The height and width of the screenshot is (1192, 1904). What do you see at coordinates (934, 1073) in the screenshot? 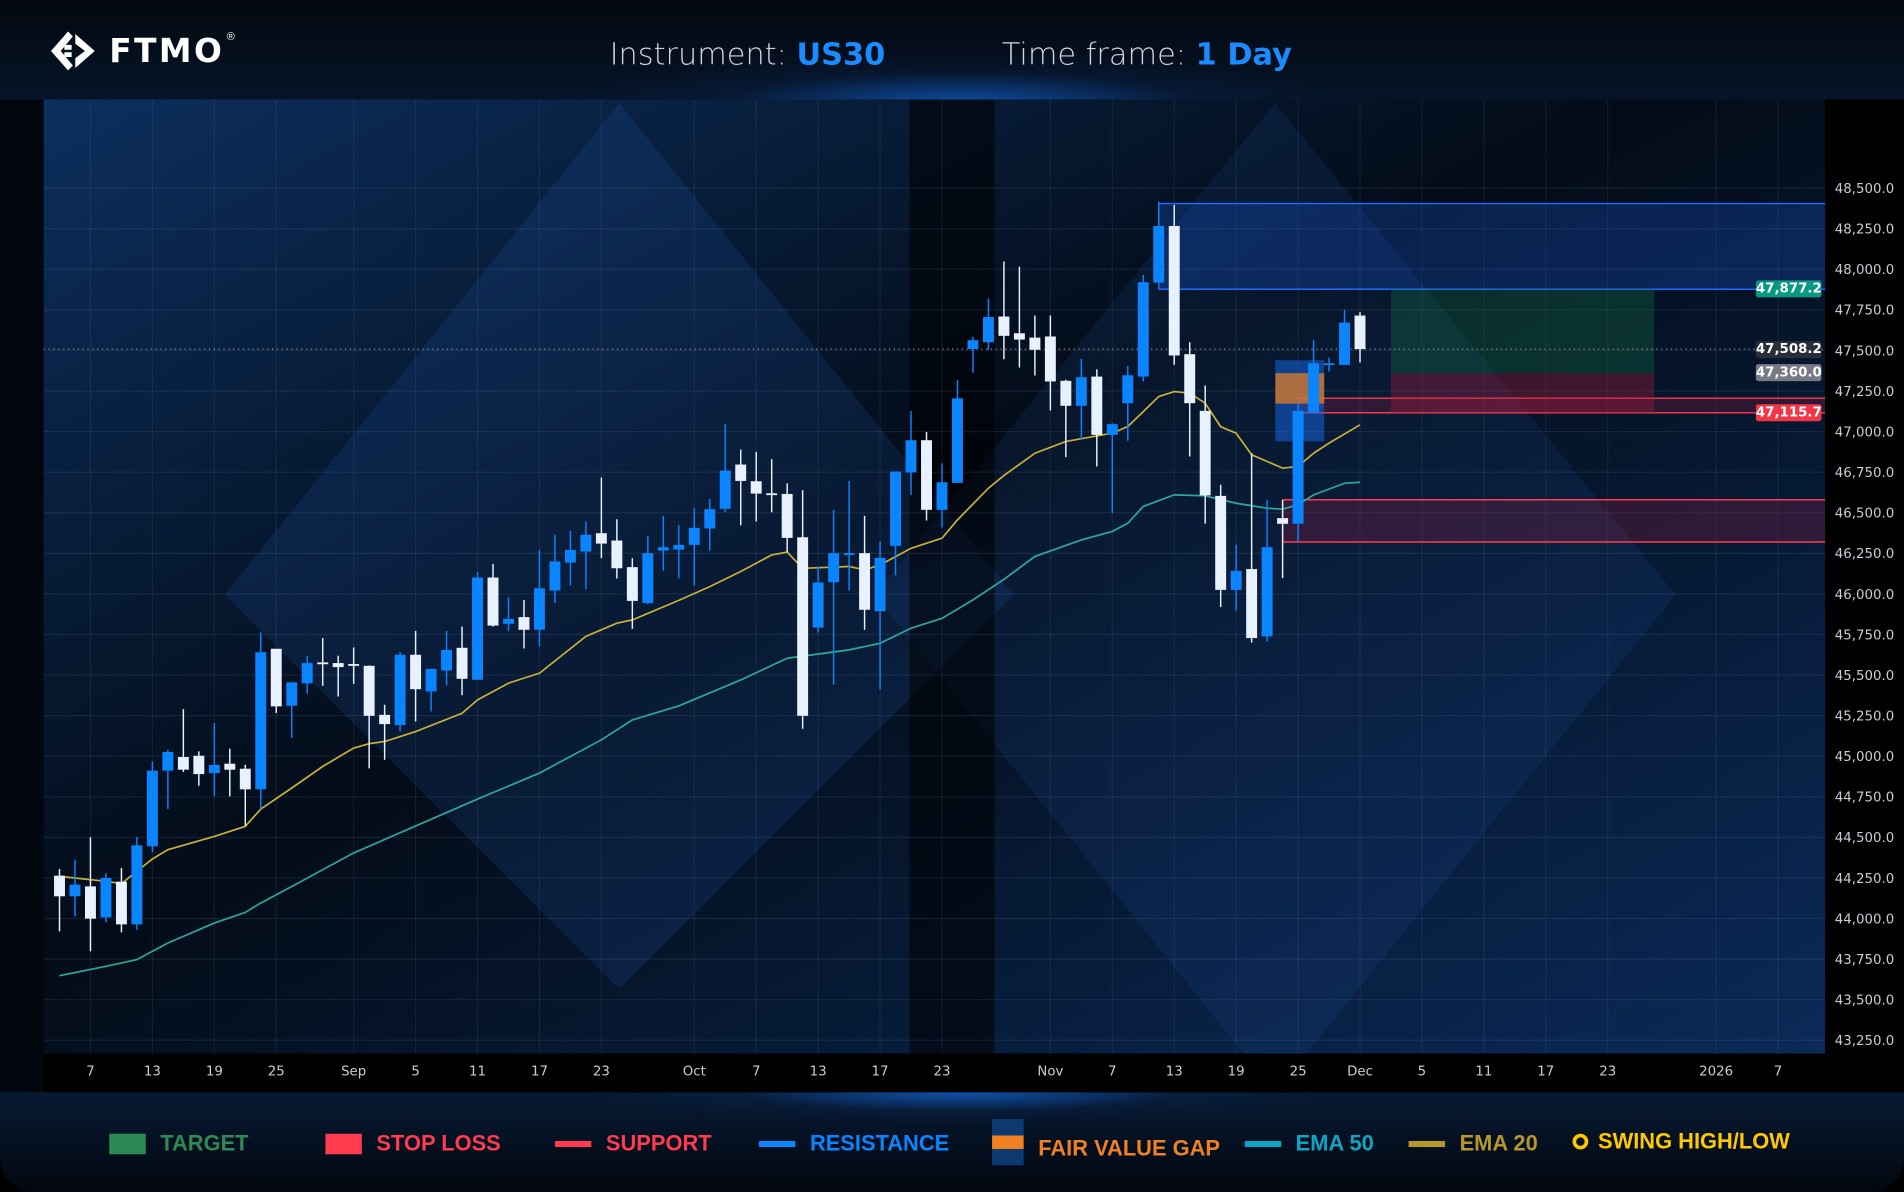
I see `time-axis` at bounding box center [934, 1073].